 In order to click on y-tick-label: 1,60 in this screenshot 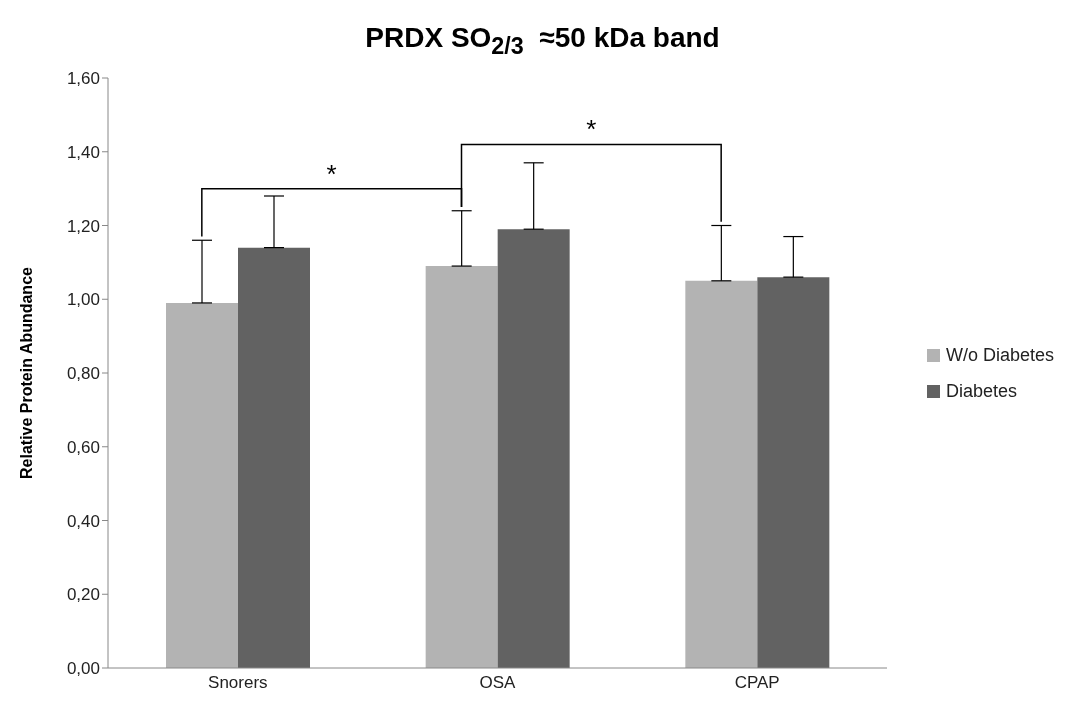, I will do `click(83, 79)`.